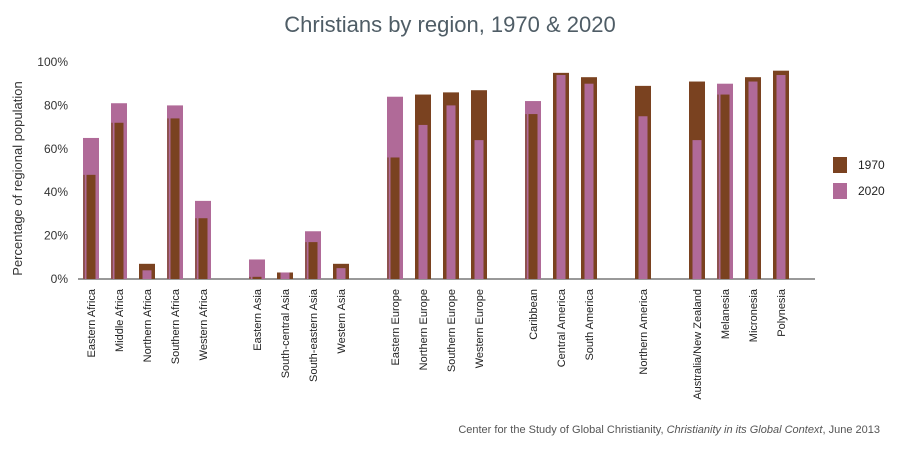 This screenshot has width=900, height=452. I want to click on x-tick-label: Australia/New Zealand, so click(698, 344).